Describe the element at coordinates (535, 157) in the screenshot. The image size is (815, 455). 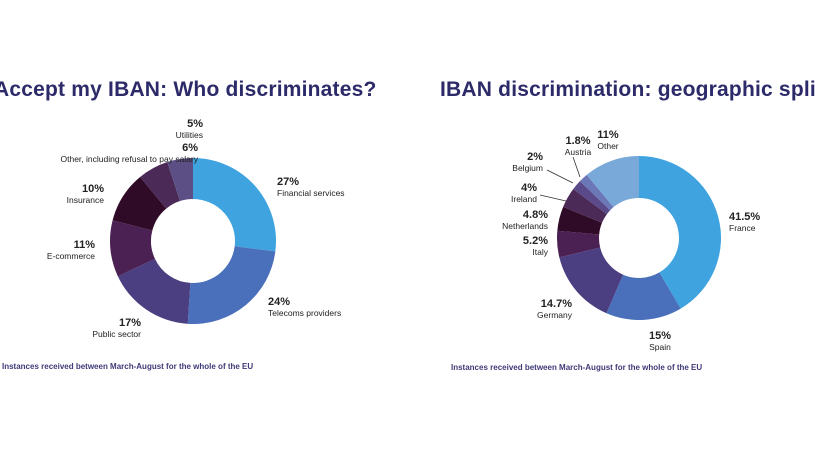
I see `data-label-value: 2%` at that location.